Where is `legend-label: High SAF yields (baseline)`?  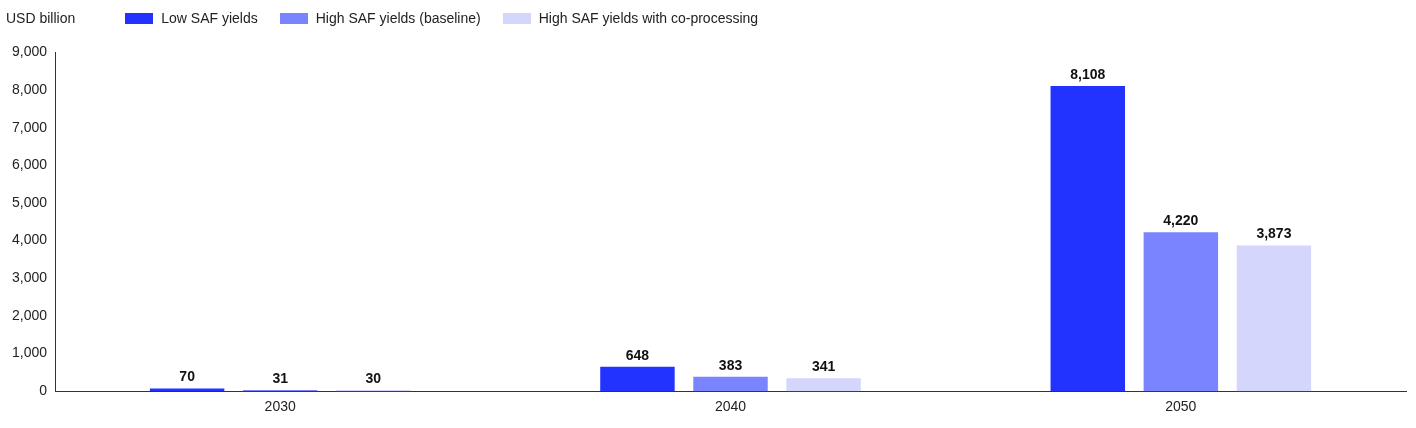
legend-label: High SAF yields (baseline) is located at coordinates (398, 18).